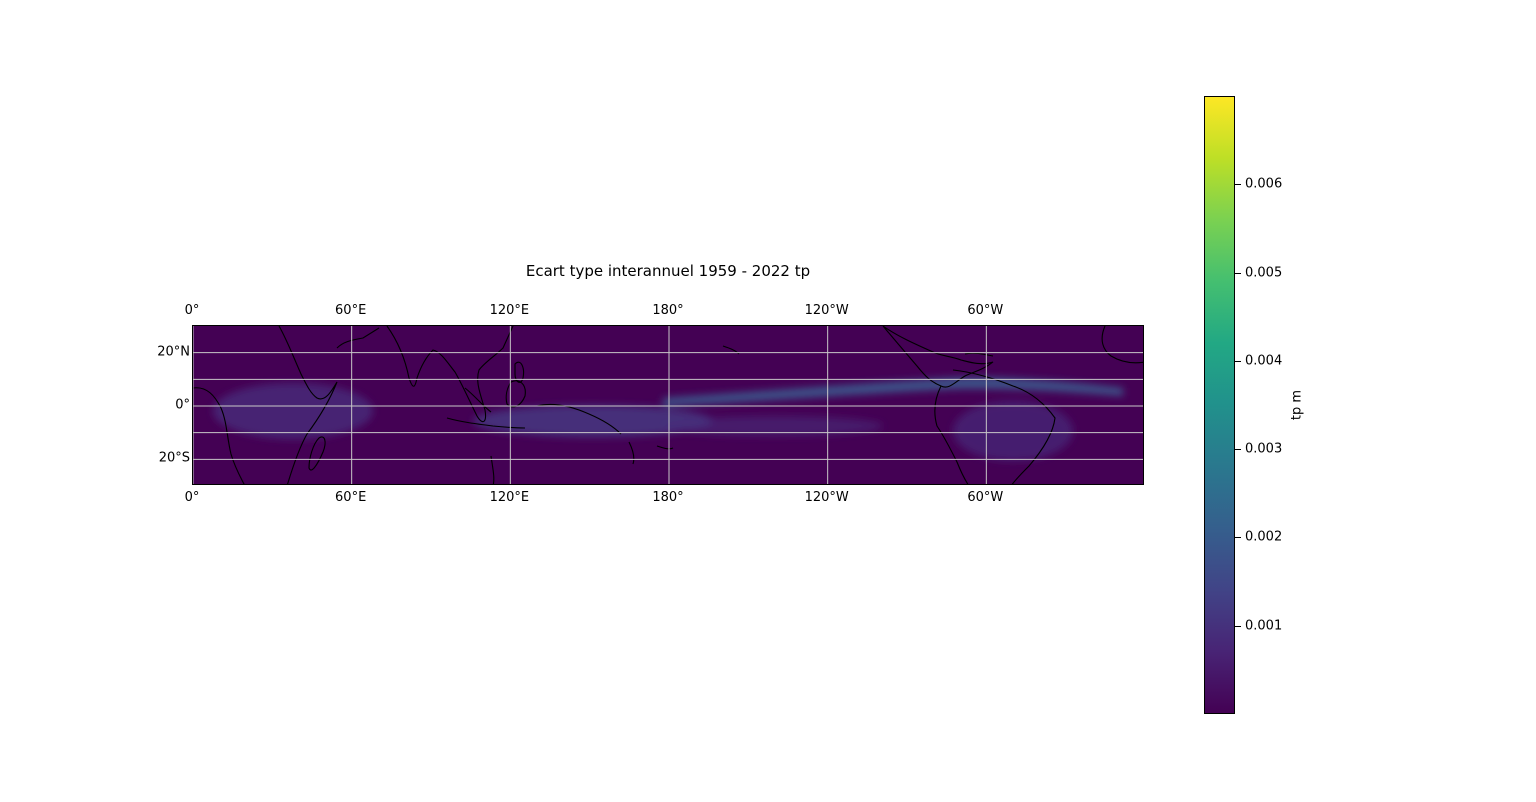 This screenshot has width=1536, height=802. Describe the element at coordinates (1219, 405) in the screenshot. I see `colorbar` at that location.